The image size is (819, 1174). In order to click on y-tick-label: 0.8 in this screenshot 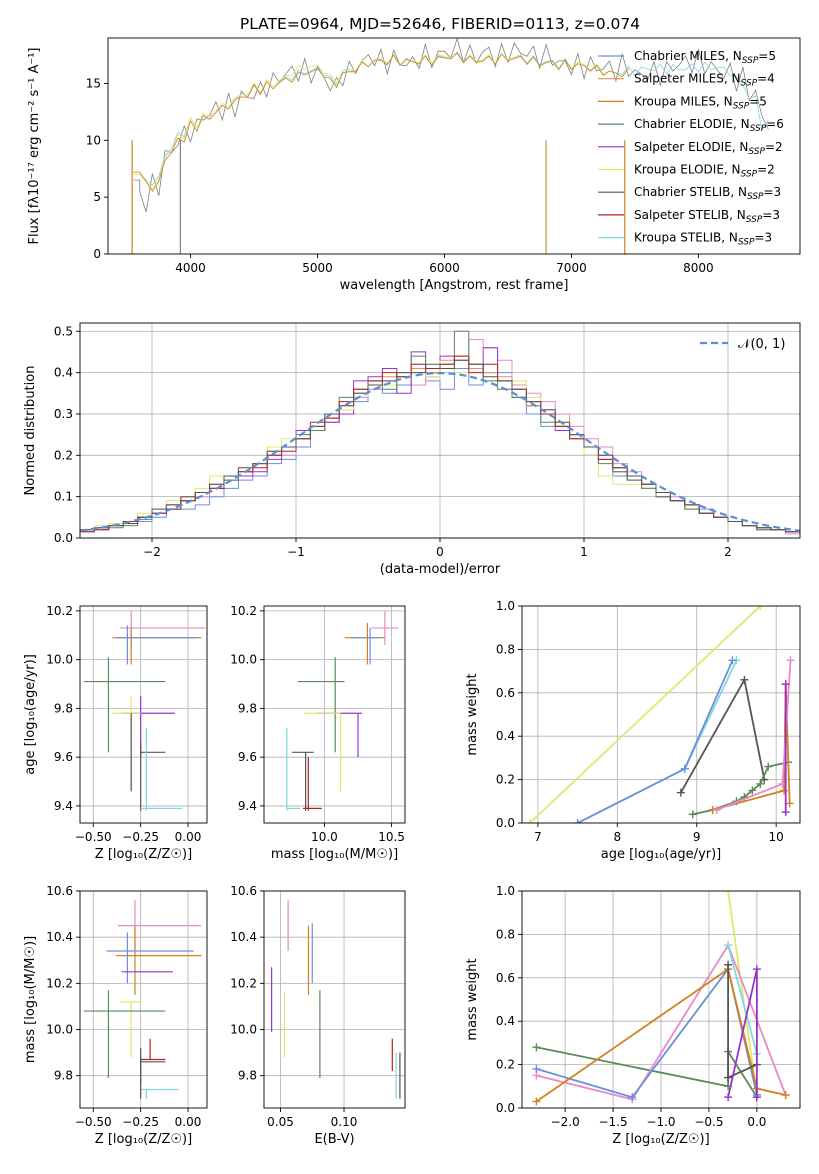, I will do `click(505, 649)`.